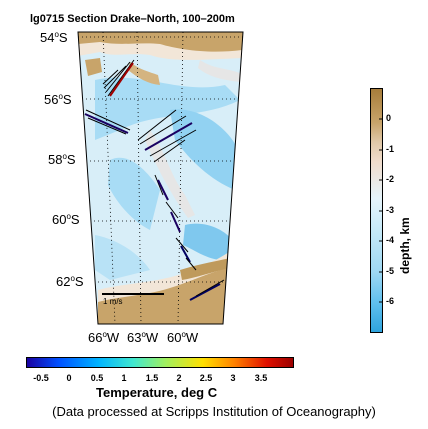 The image size is (428, 429). I want to click on depth-tick: -6, so click(390, 301).